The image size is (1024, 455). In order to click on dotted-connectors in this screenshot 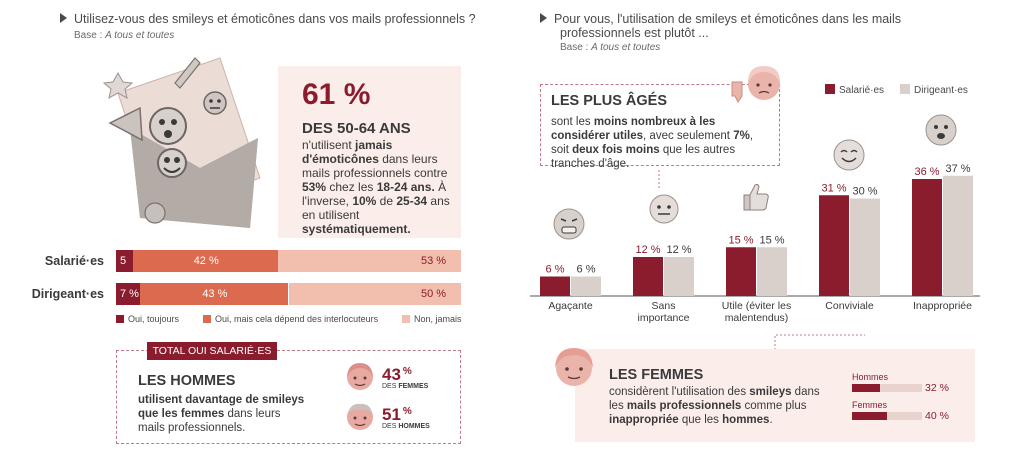, I will do `click(761, 260)`.